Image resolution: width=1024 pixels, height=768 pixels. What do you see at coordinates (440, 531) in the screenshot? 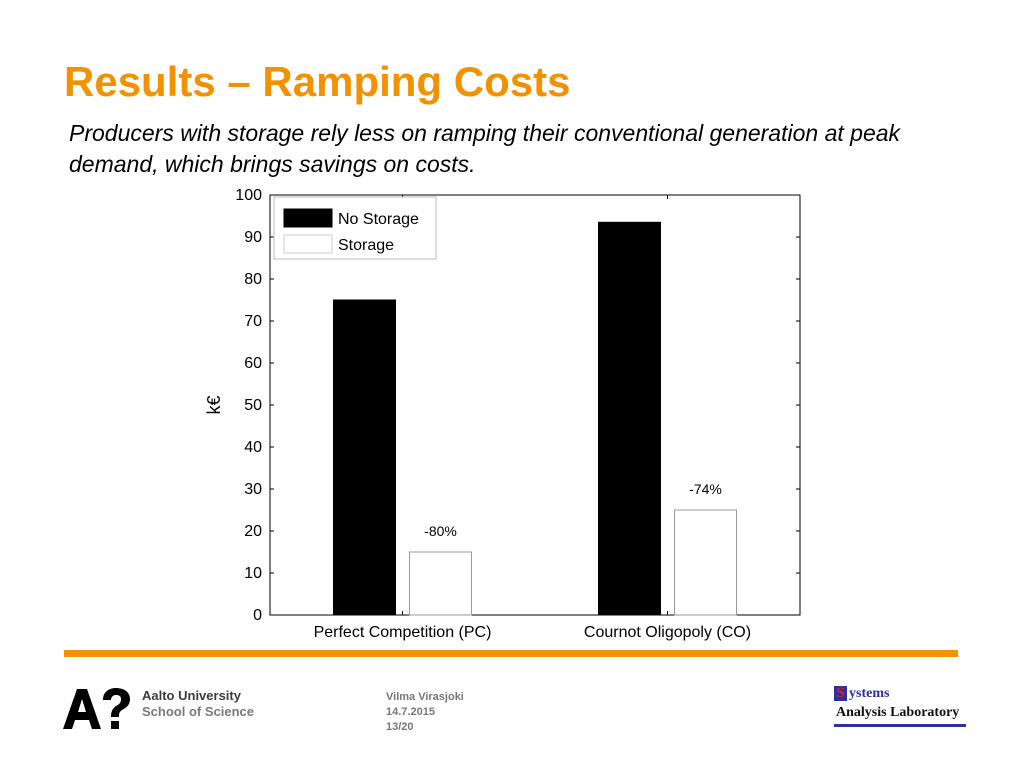
I see `bar-annotation: -80%` at bounding box center [440, 531].